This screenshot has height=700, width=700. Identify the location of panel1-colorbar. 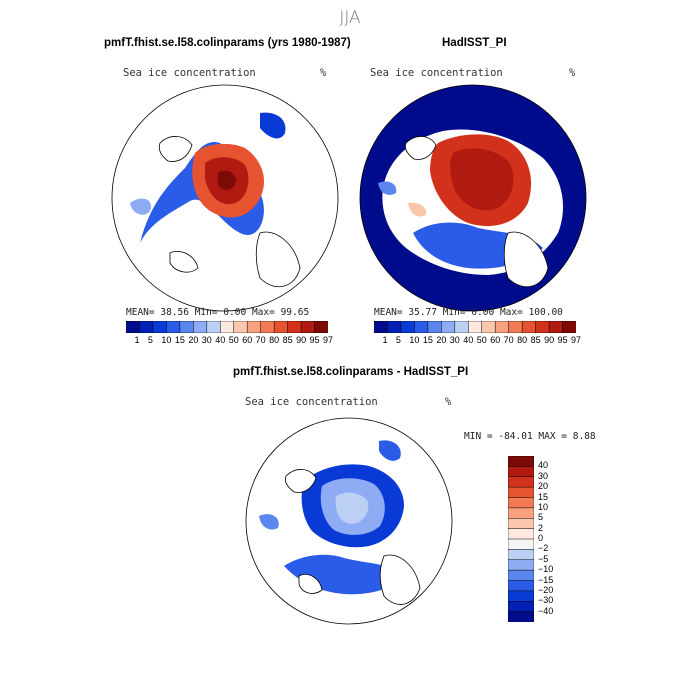
(227, 327).